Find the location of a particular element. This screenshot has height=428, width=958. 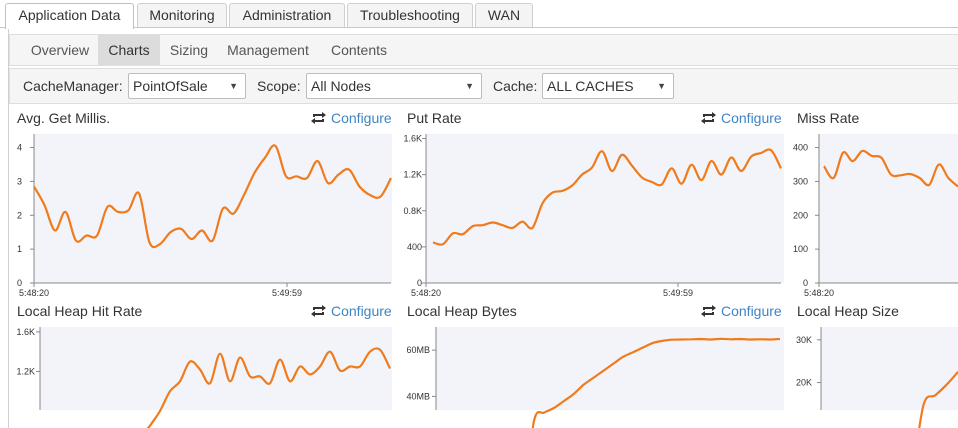

chart-title-put-rate: Put Rate is located at coordinates (434, 118).